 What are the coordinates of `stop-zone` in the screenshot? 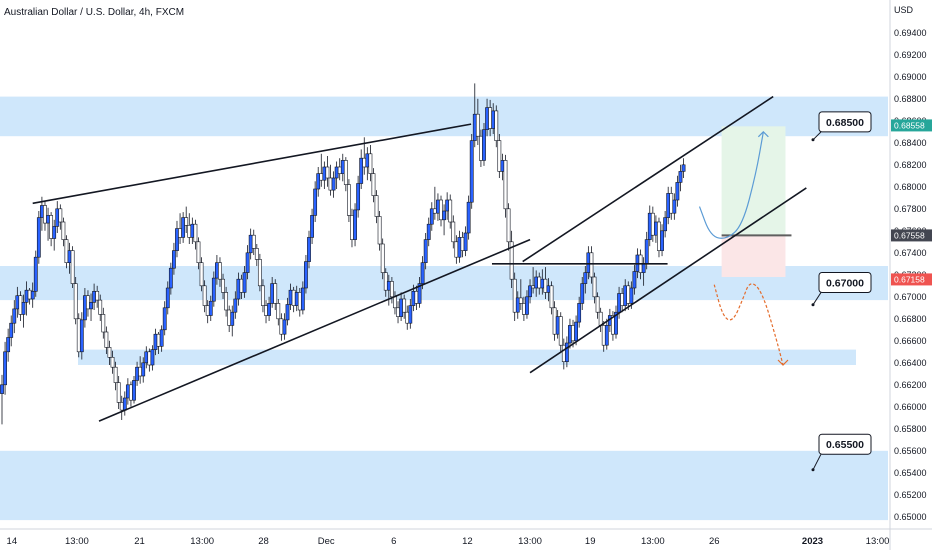 It's located at (753, 256).